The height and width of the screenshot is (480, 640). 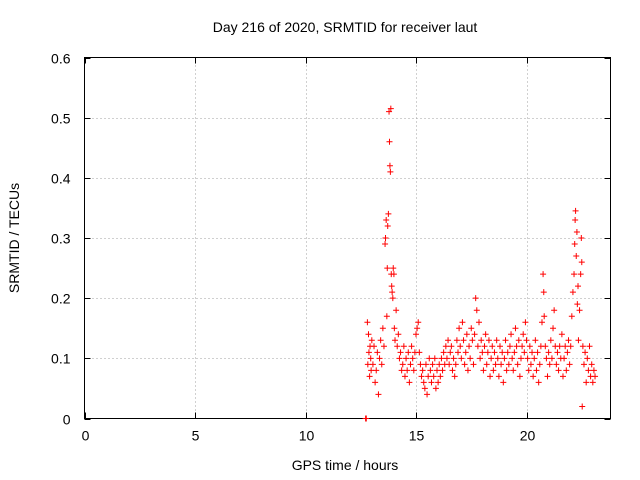 What do you see at coordinates (61, 59) in the screenshot?
I see `y-tick-label: 0.6` at bounding box center [61, 59].